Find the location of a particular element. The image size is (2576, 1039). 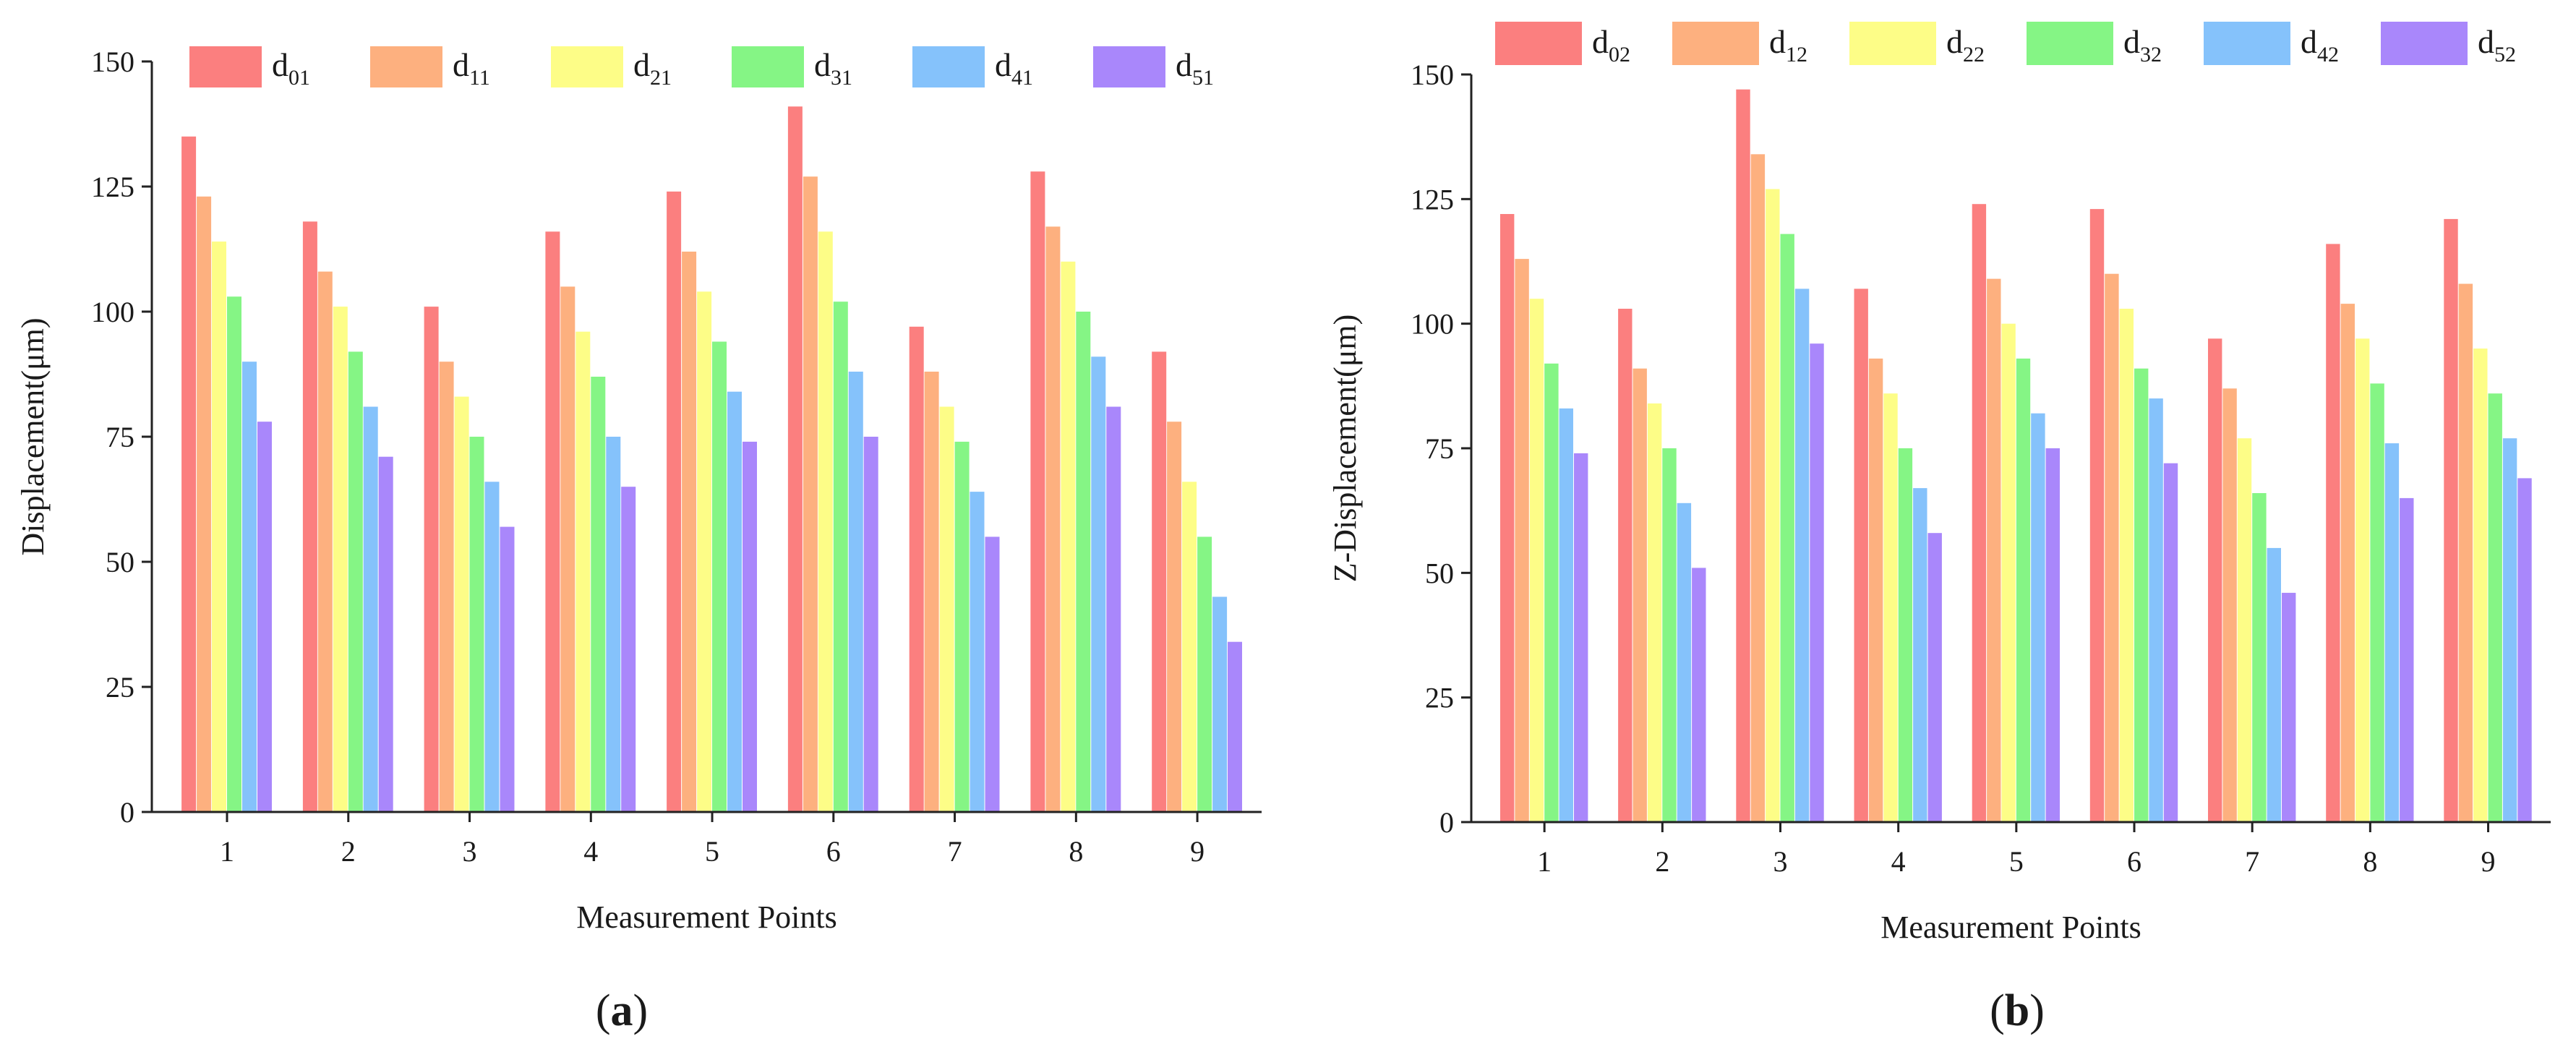

legend-label-d22: d22 is located at coordinates (1966, 45).